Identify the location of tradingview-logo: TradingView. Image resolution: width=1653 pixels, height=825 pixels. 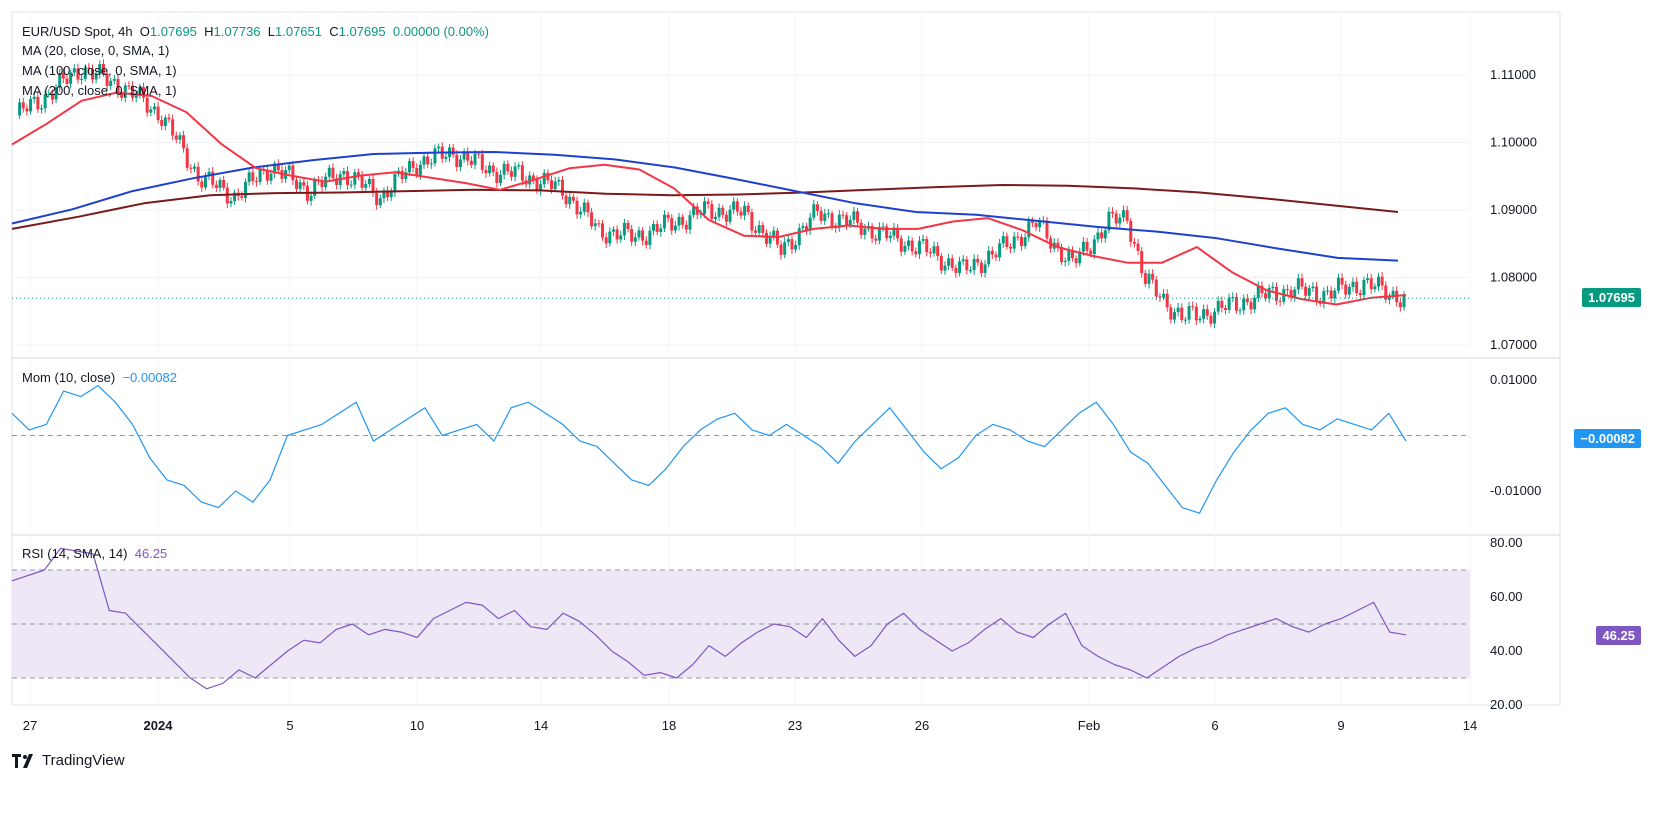
(68, 760).